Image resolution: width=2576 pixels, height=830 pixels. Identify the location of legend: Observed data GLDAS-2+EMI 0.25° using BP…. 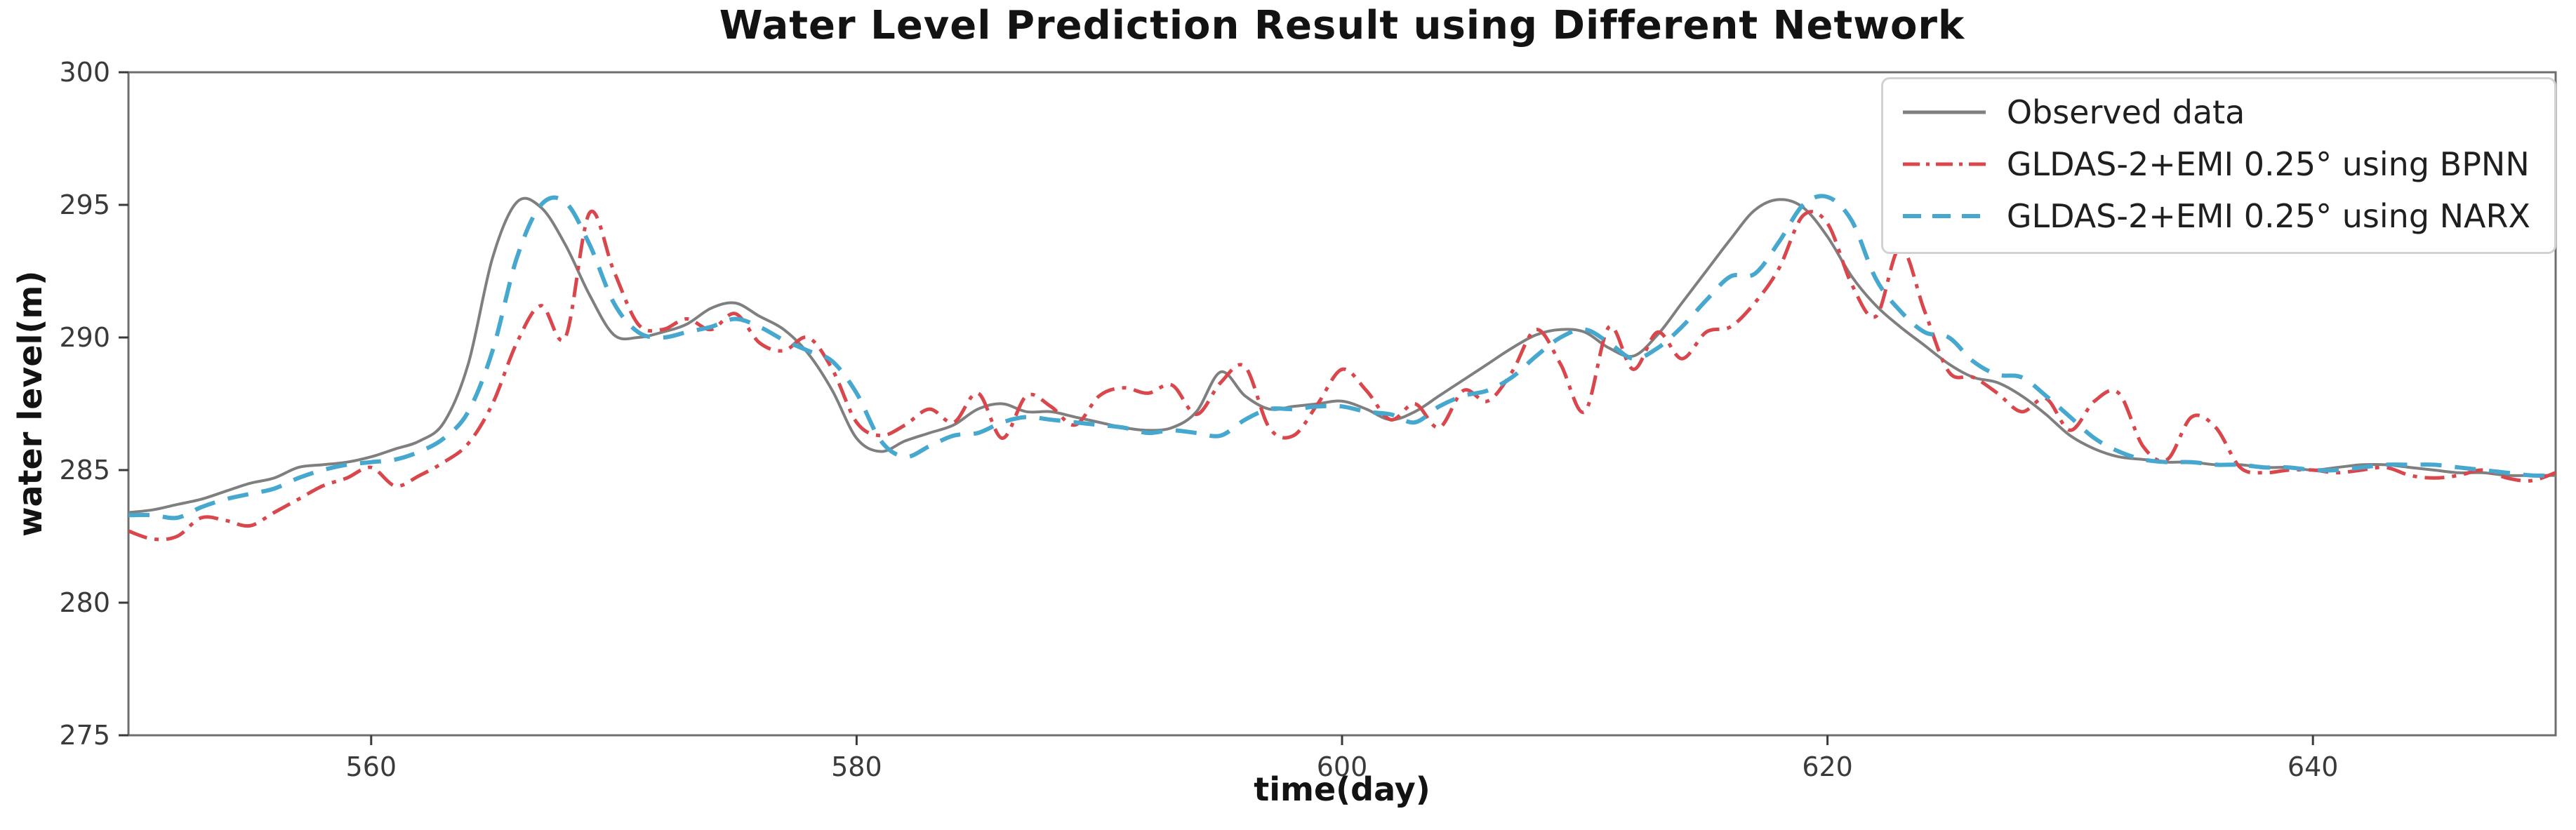
(2218, 165).